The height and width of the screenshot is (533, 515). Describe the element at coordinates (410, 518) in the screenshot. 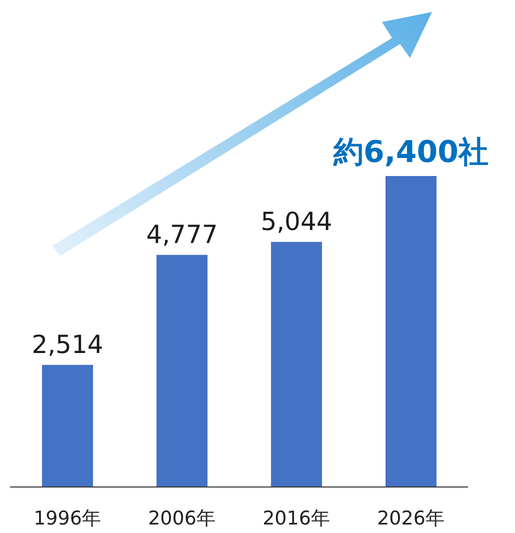

I see `x-tick-label: 2026年` at that location.